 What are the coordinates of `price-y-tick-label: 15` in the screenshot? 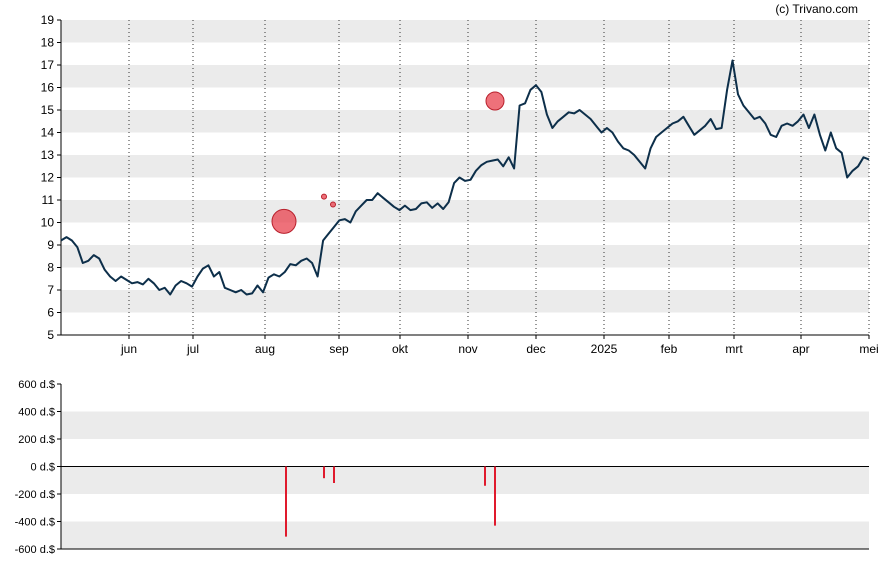 It's located at (48, 110).